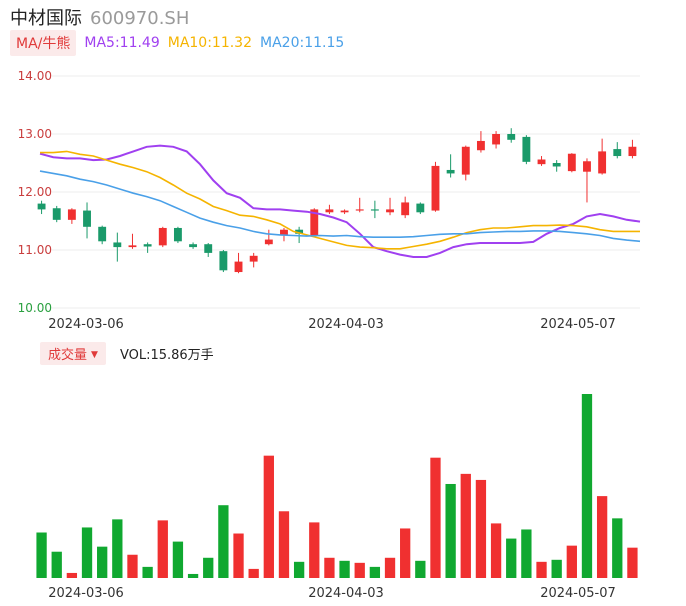  What do you see at coordinates (35, 134) in the screenshot?
I see `y-tick-label: 13.00` at bounding box center [35, 134].